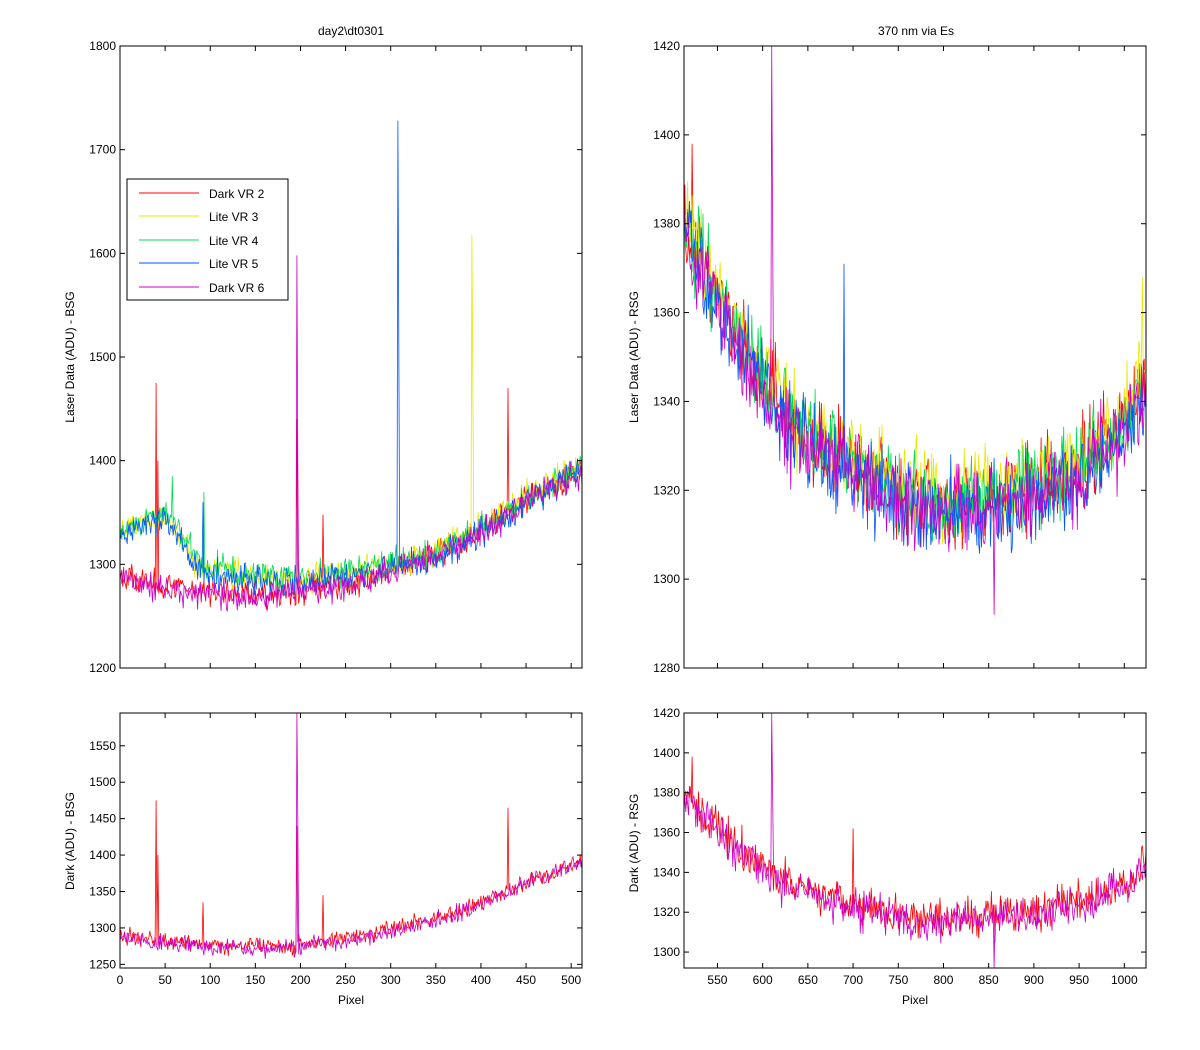 The width and height of the screenshot is (1200, 1050). What do you see at coordinates (234, 264) in the screenshot?
I see `legend-label-lite-vr-5: Lite VR 5` at bounding box center [234, 264].